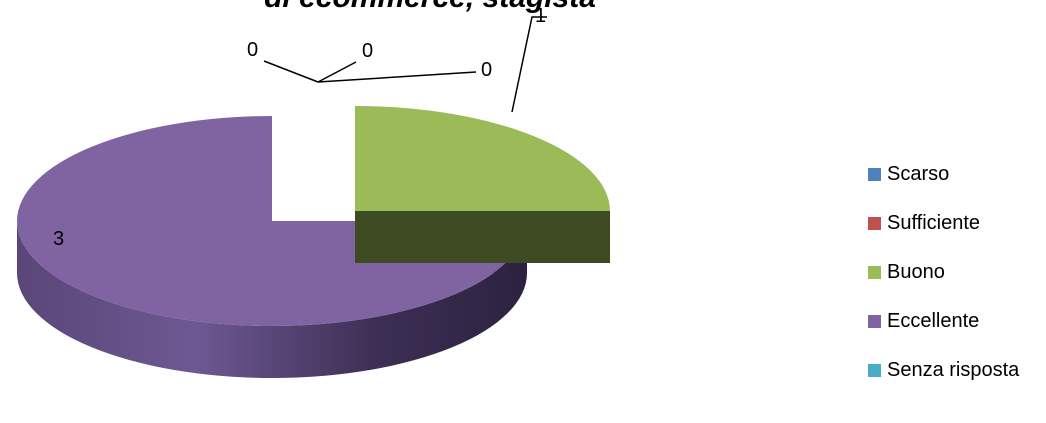 The width and height of the screenshot is (1046, 423). Describe the element at coordinates (337, 72) in the screenshot. I see `leader-line-sufficiente` at that location.